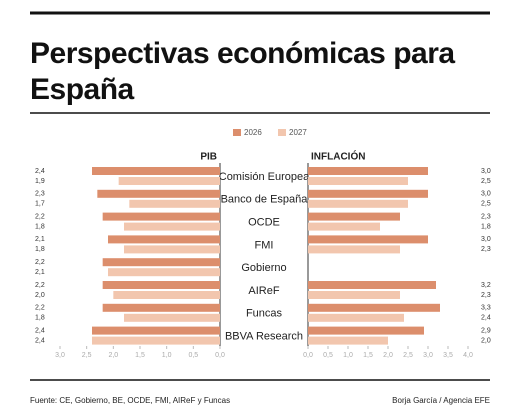  I want to click on x-tick-label: 3,5, so click(448, 355).